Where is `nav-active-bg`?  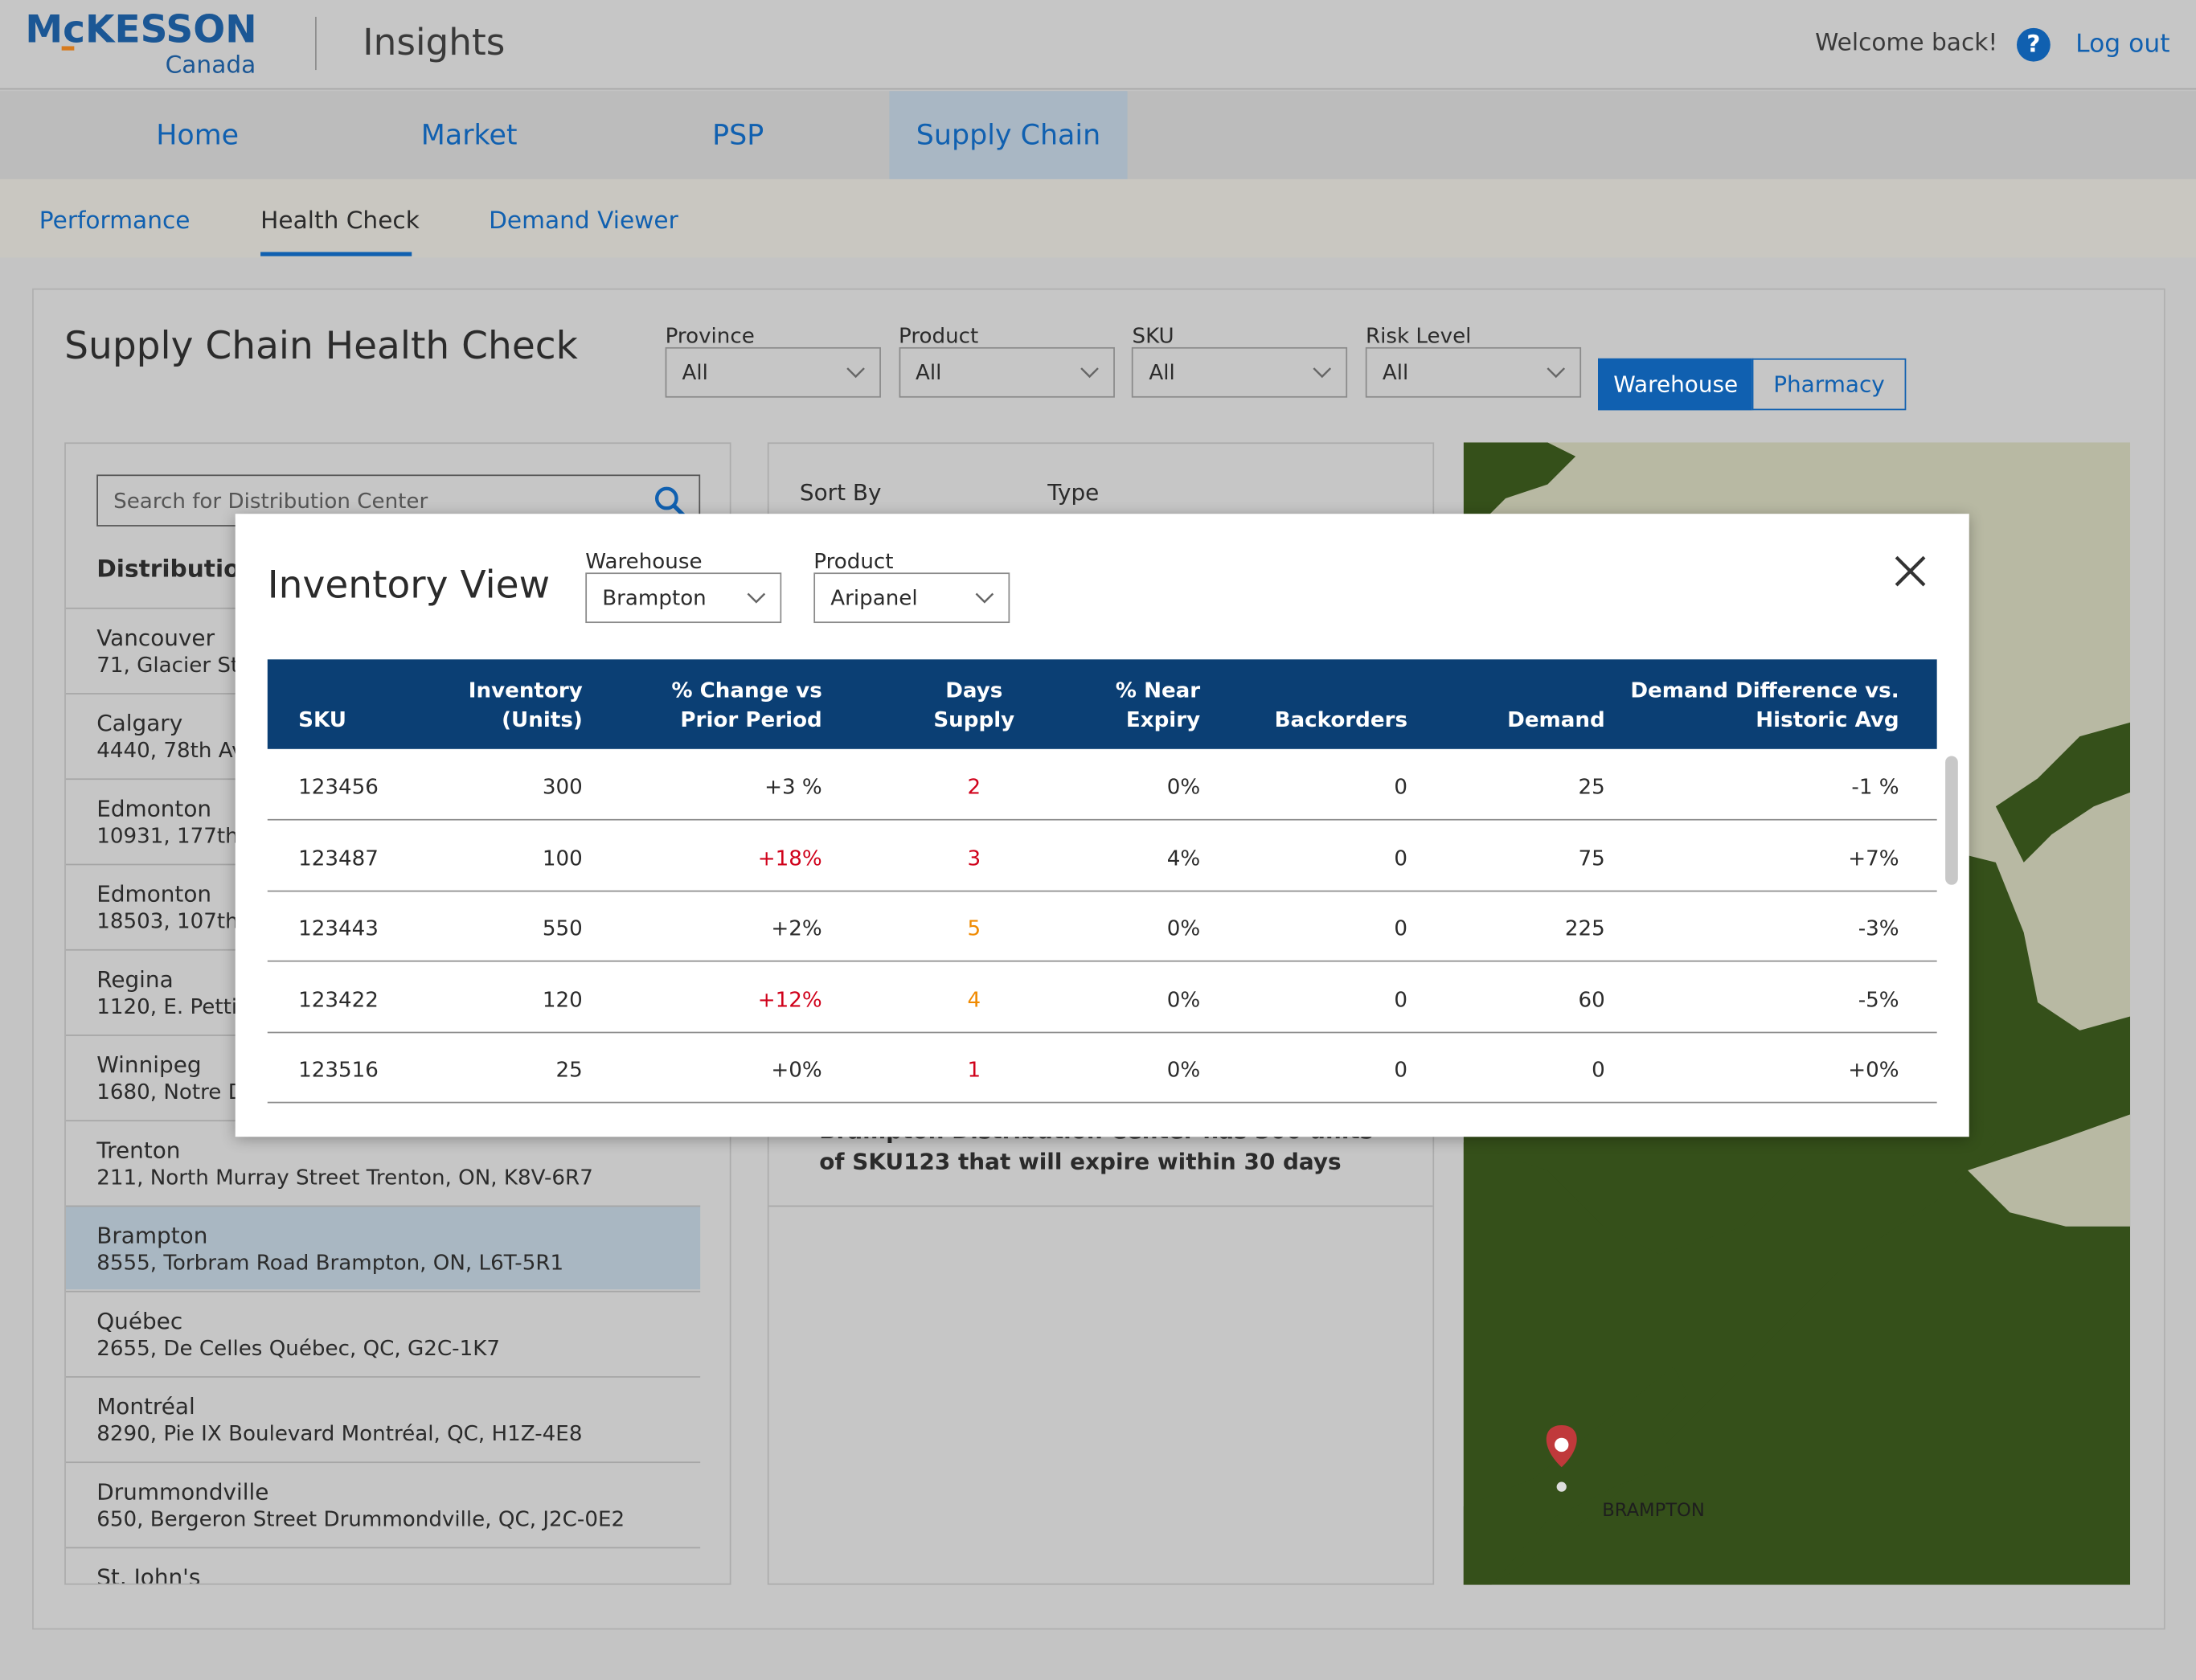 nav-active-bg is located at coordinates (1008, 135).